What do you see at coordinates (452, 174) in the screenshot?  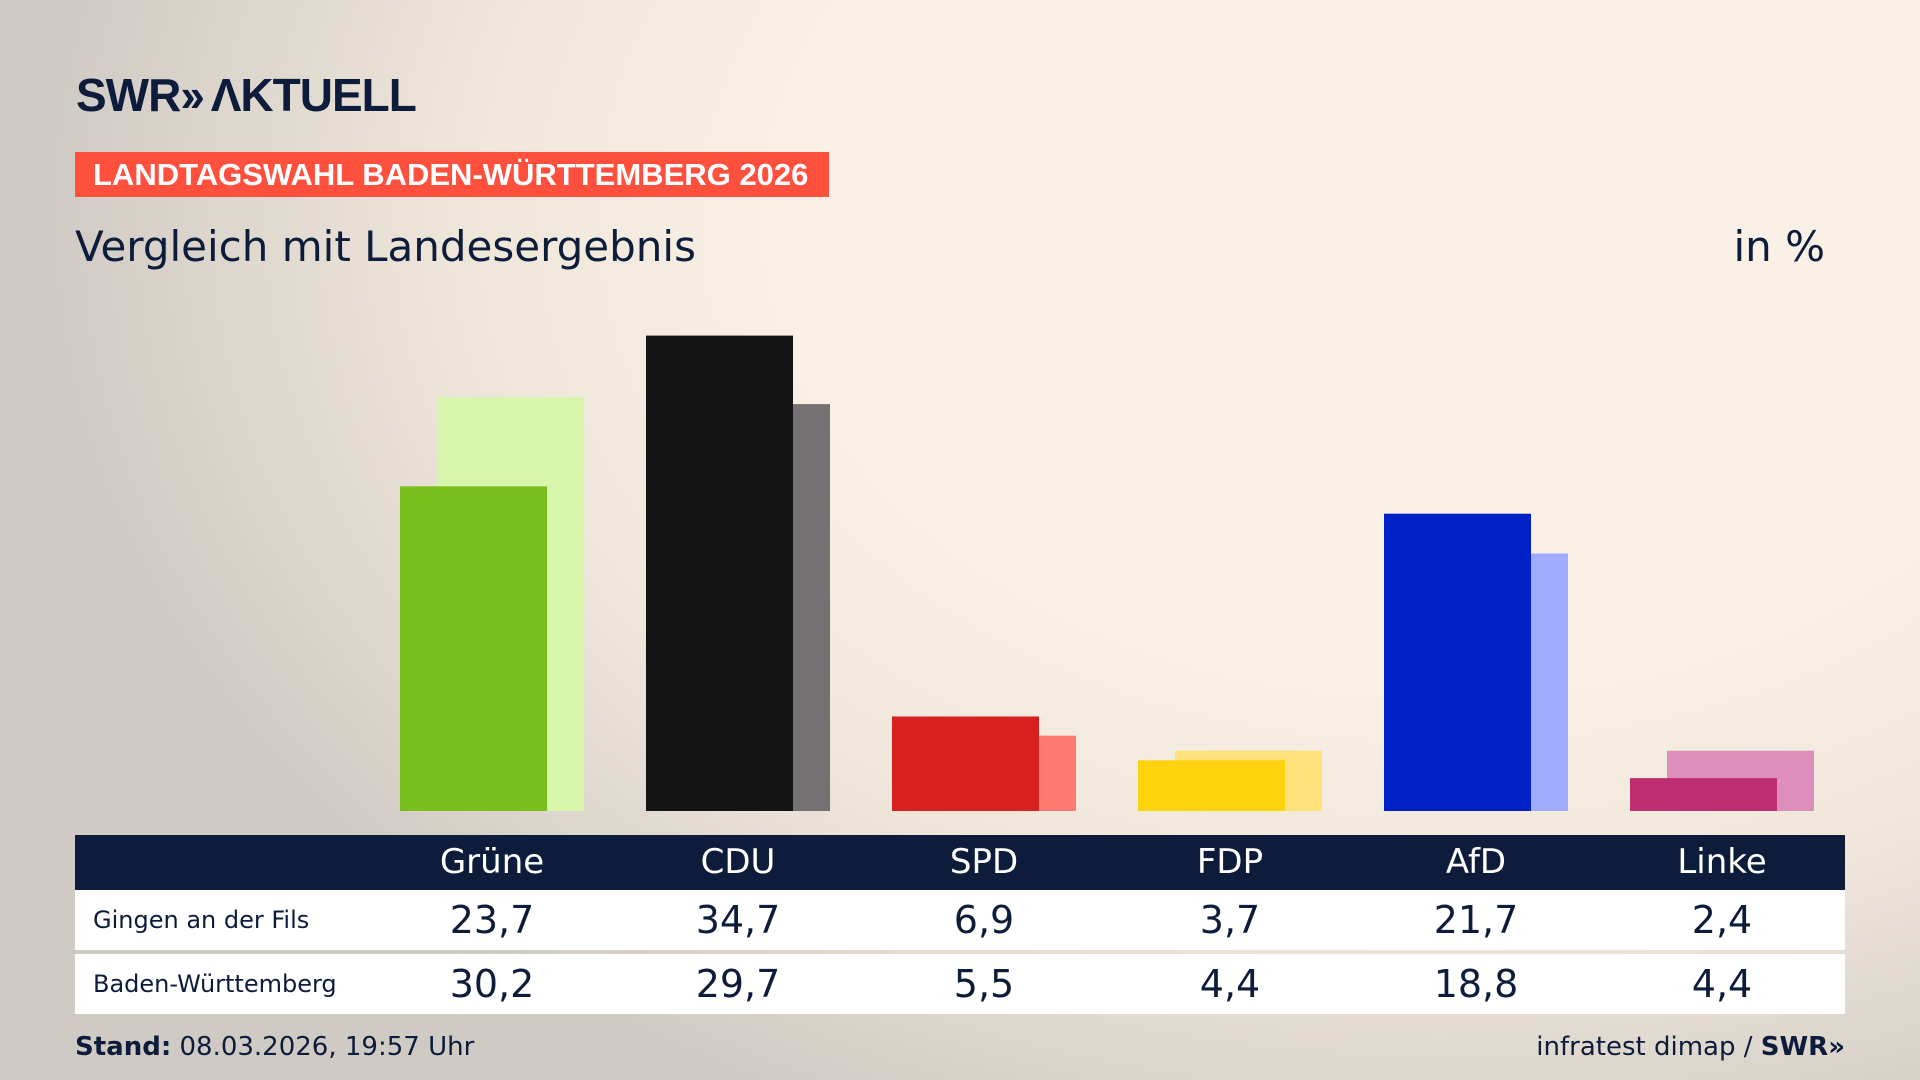 I see `election-banner: LANDTAGSWAHL BADEN-WÜRTTEMBERG 2026` at bounding box center [452, 174].